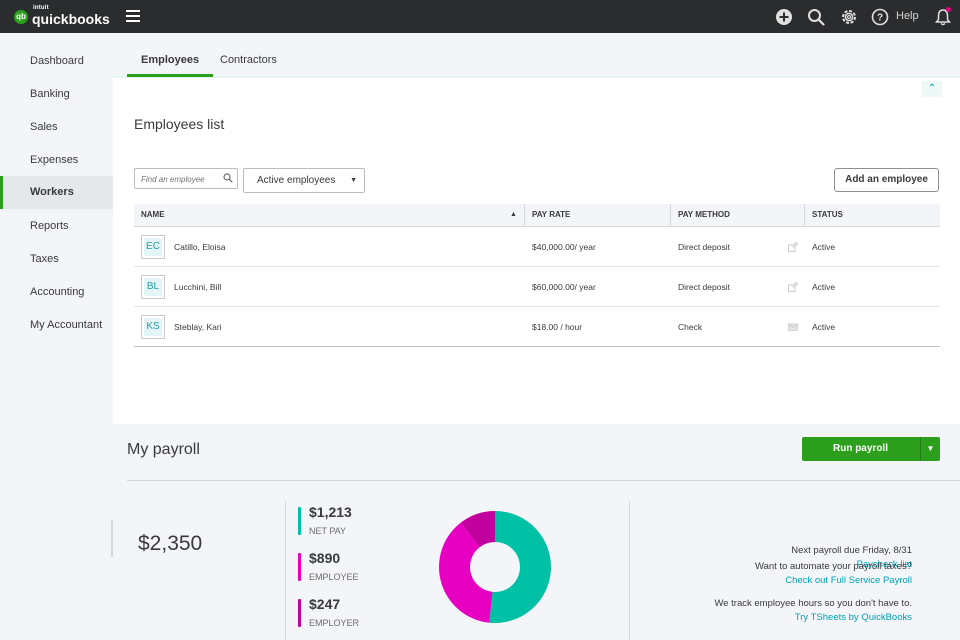 This screenshot has width=960, height=640. I want to click on tab-contractors: Contractors, so click(248, 60).